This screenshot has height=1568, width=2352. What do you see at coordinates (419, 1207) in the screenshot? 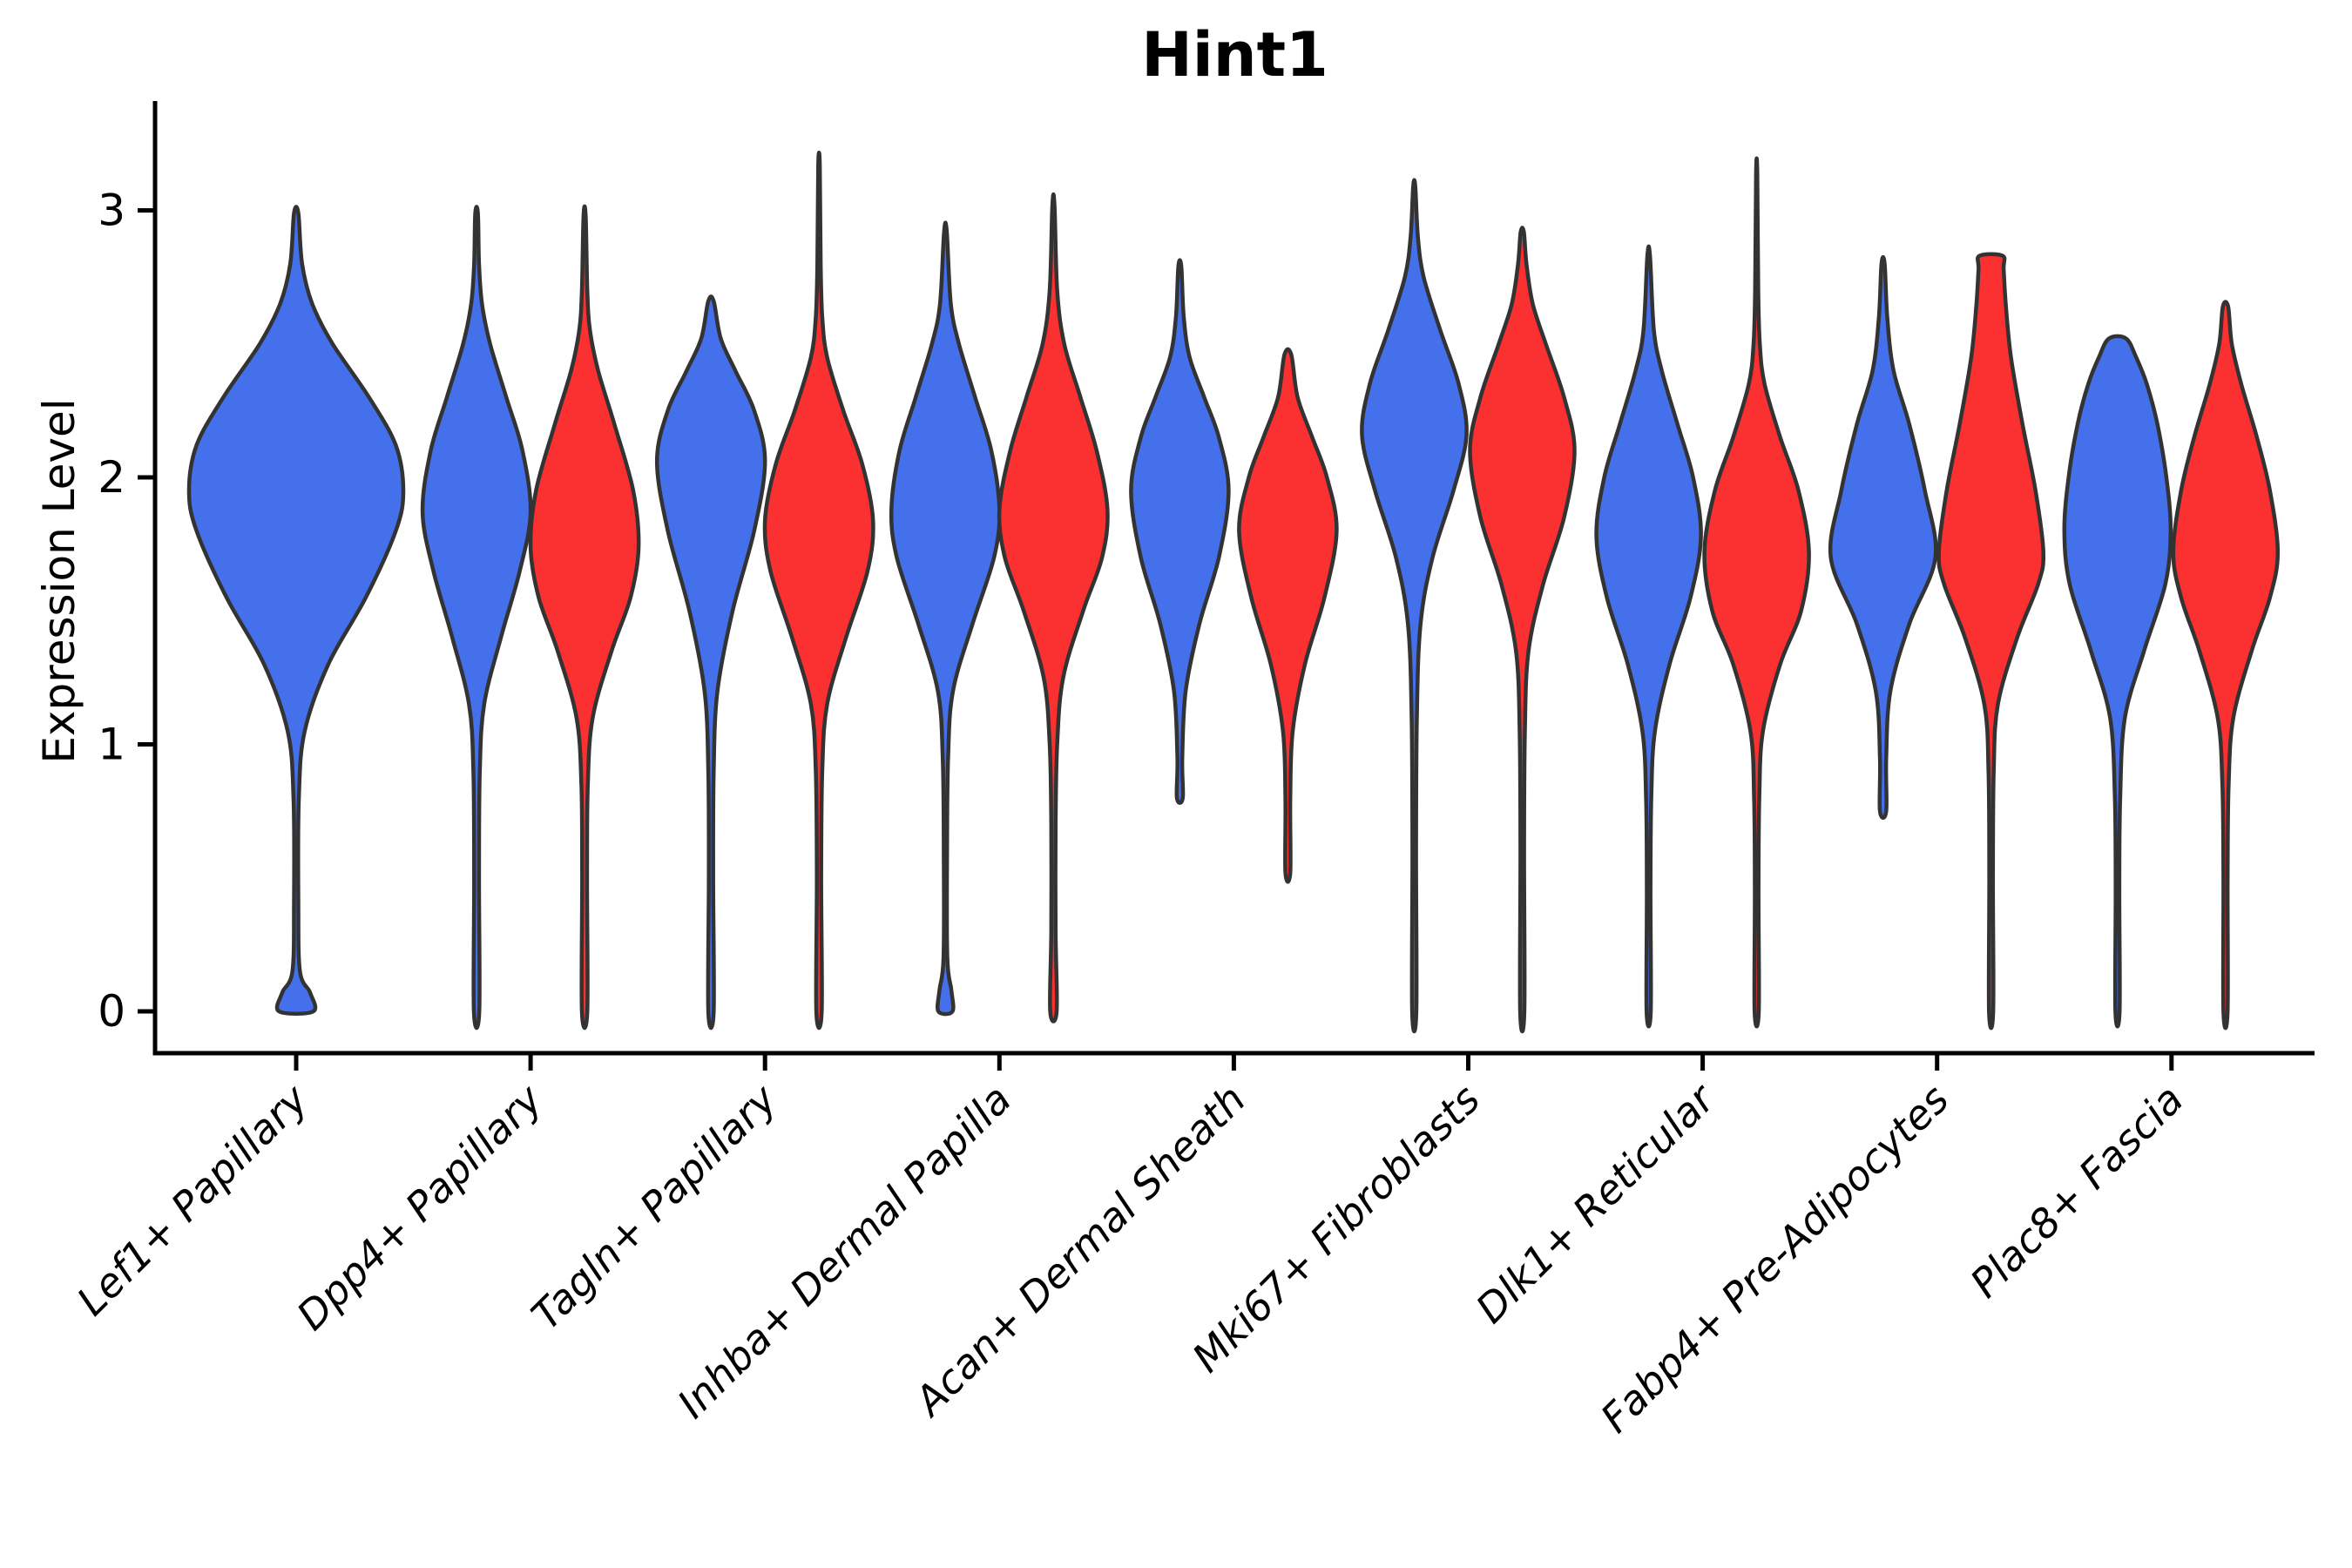
I see `x-tick-label-dpp4-papillary: Dpp4+ Papillary` at bounding box center [419, 1207].